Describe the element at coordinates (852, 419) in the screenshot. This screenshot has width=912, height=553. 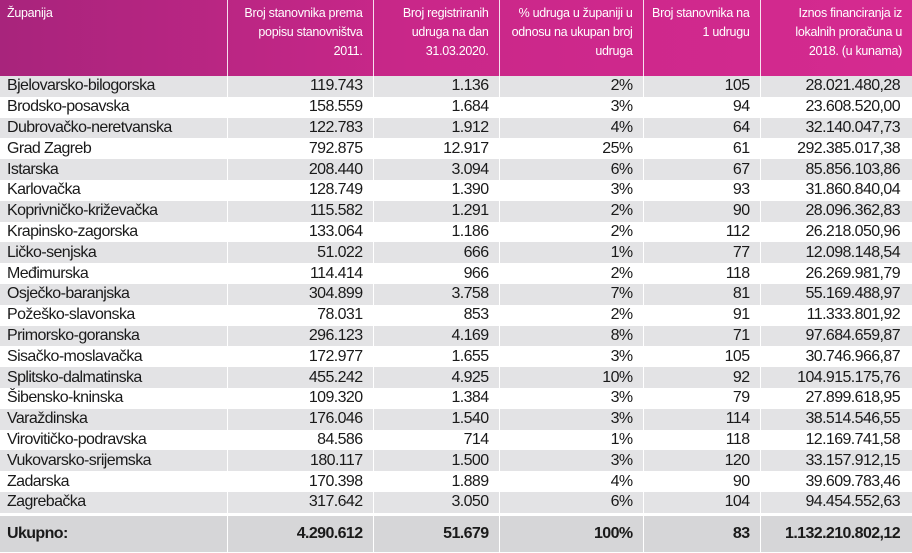
I see `funding: 38.514.546,55` at that location.